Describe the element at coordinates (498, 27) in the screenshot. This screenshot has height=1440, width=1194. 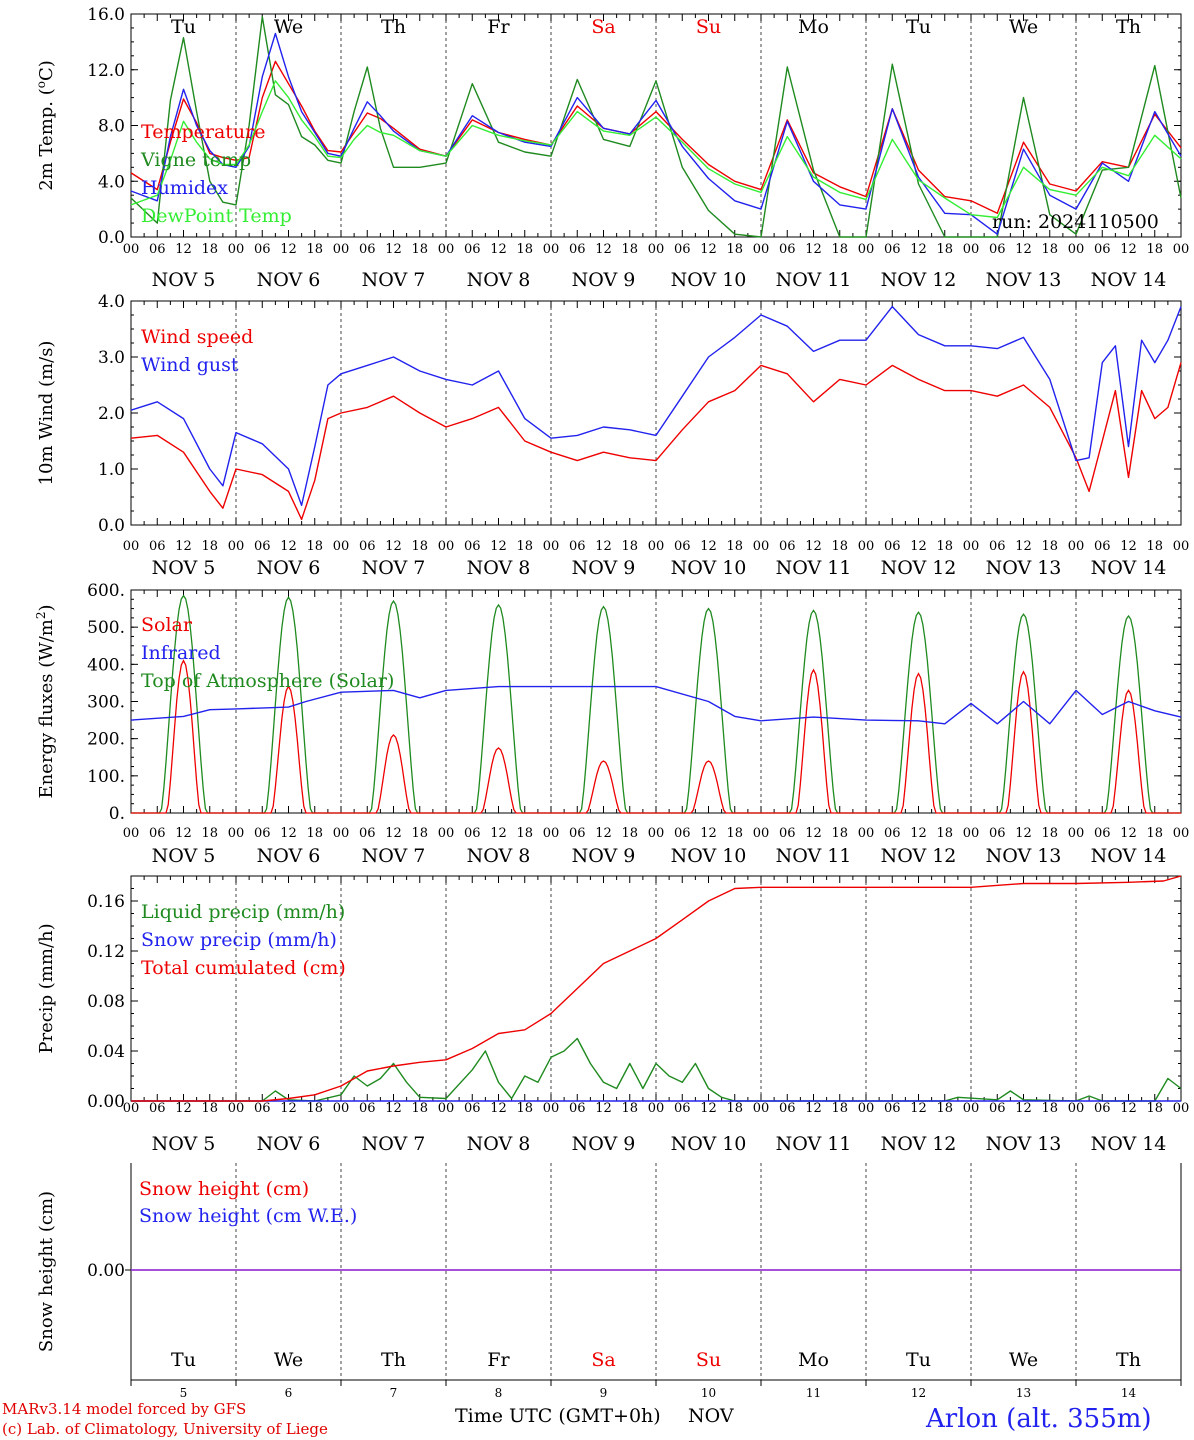
I see `weekday-label: Fr` at that location.